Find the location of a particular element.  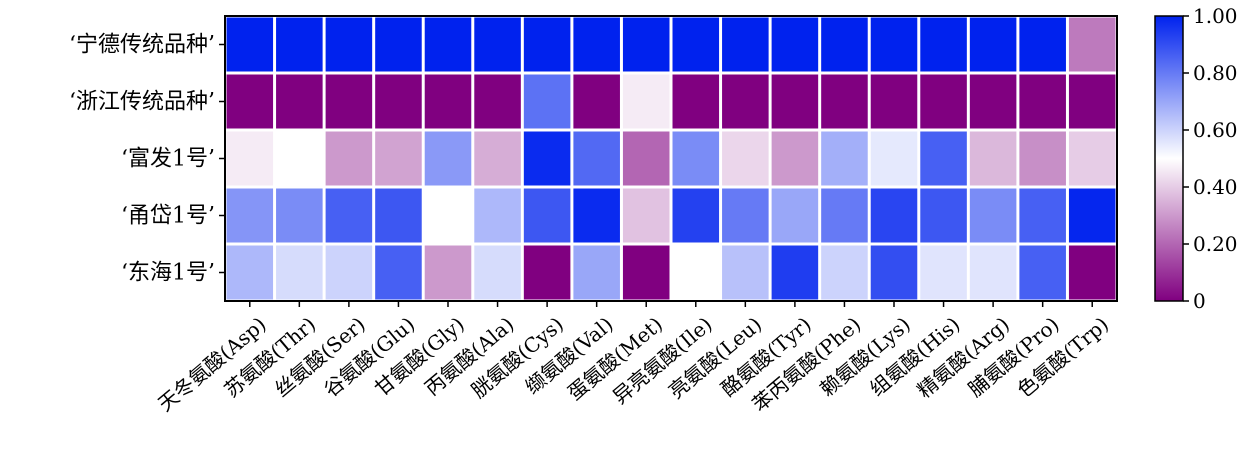

row-label: ‘富发1号’ is located at coordinates (168, 159).